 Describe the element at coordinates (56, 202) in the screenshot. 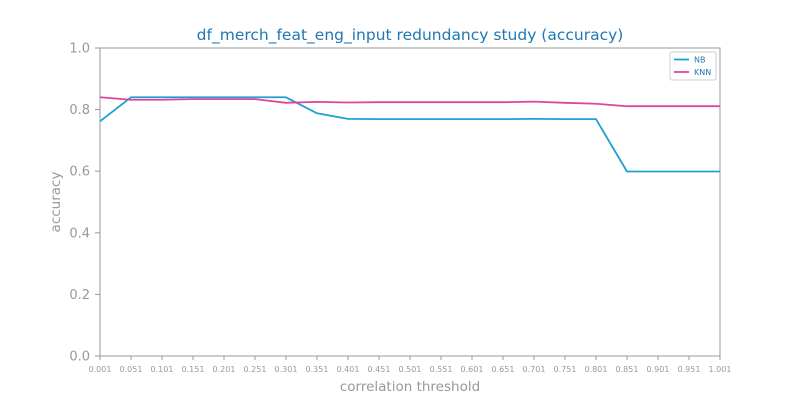

I see `y-axis-label: accuracy` at that location.